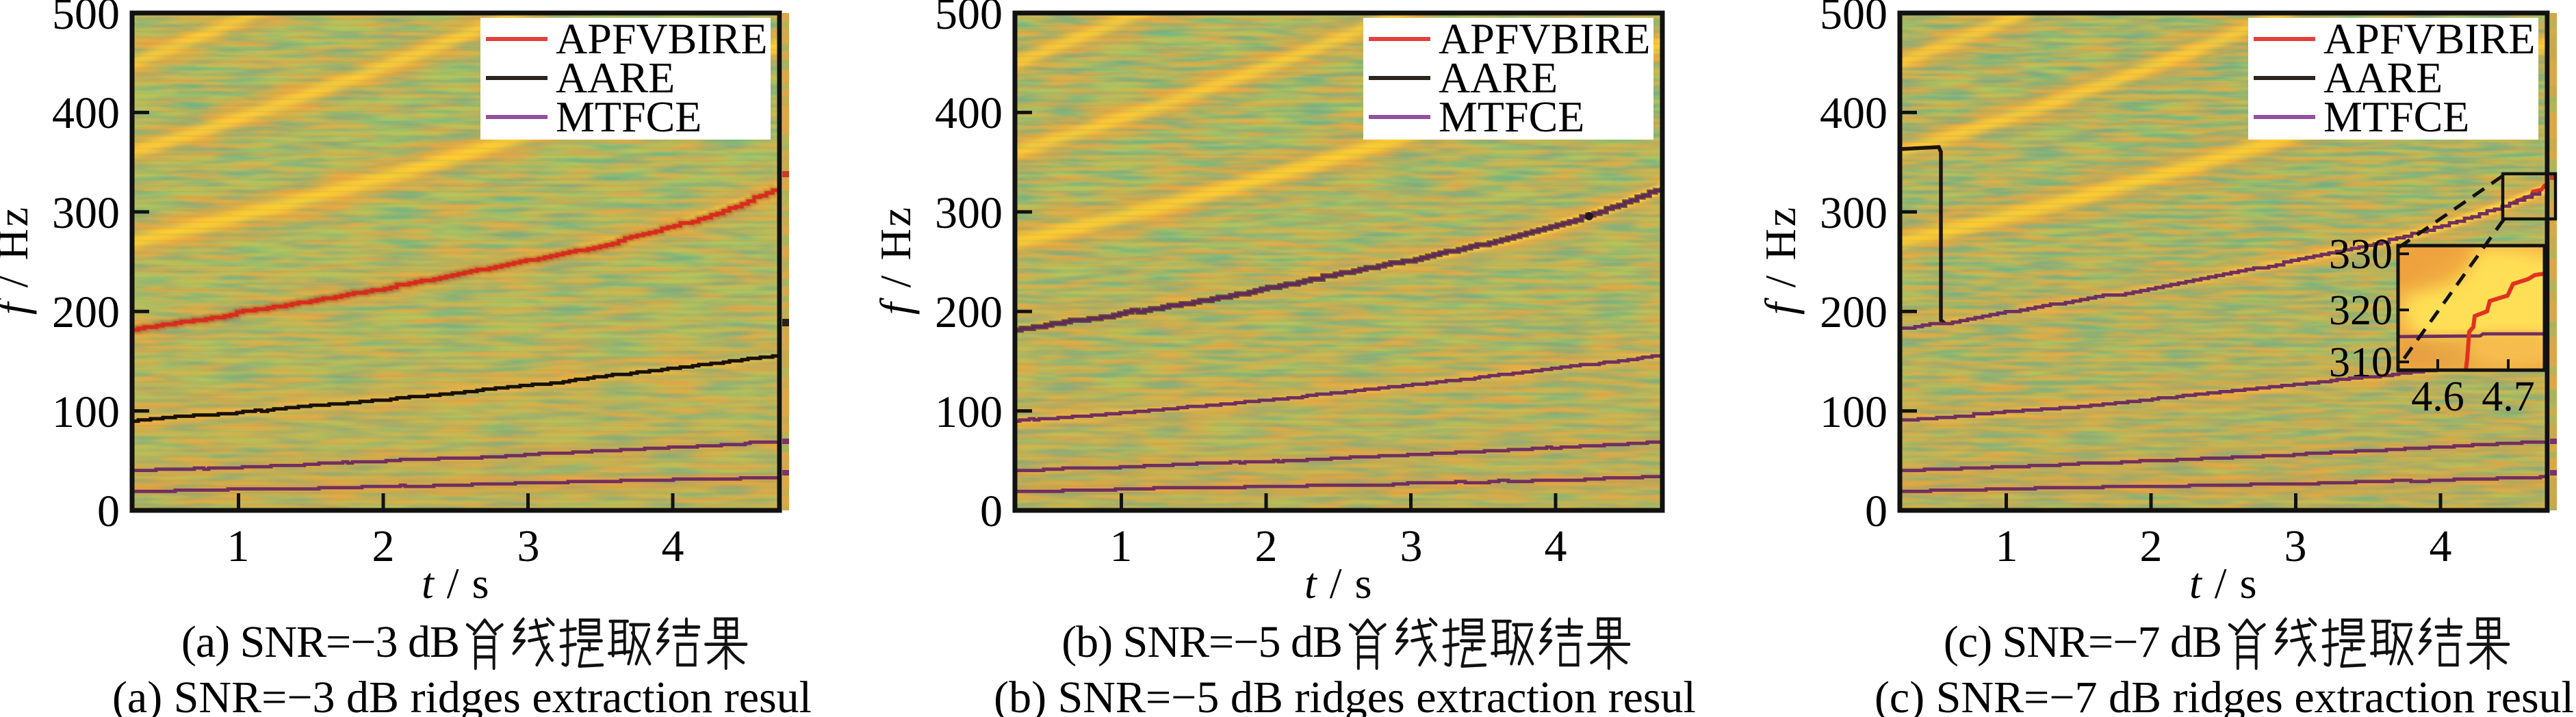  I want to click on svg-text: (b) SNR=−5 dB, so click(1201, 642).